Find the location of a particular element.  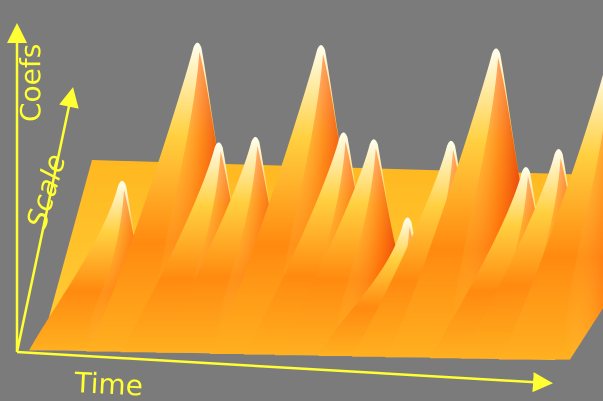

coefs-axis-label: Coefs is located at coordinates (30, 83).